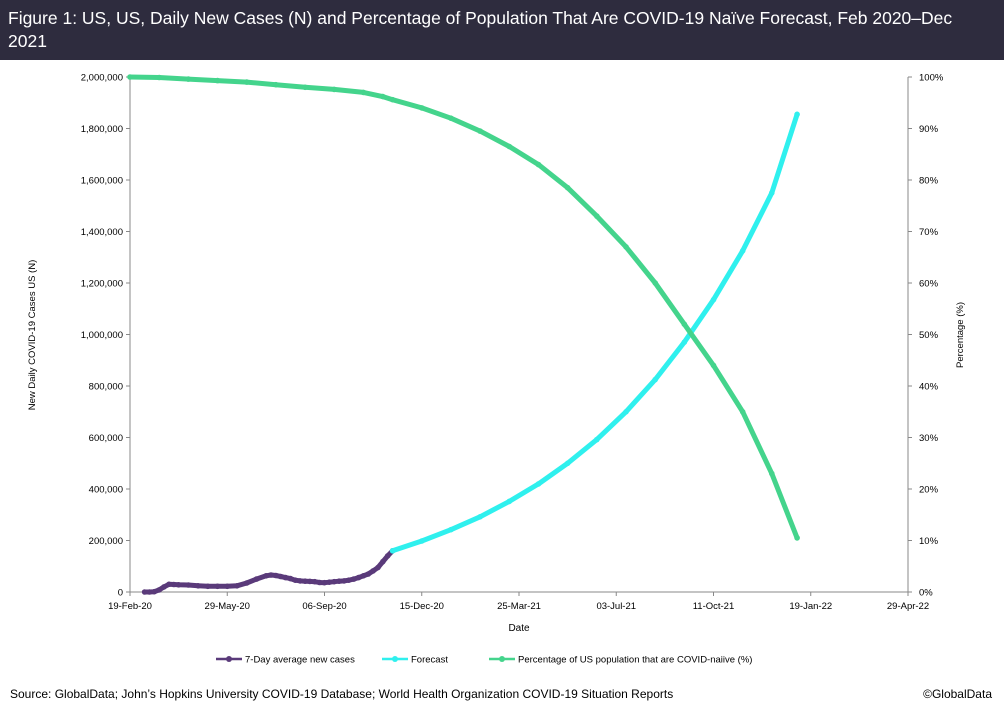  I want to click on x-tick-label: 06-Sep-20, so click(324, 606).